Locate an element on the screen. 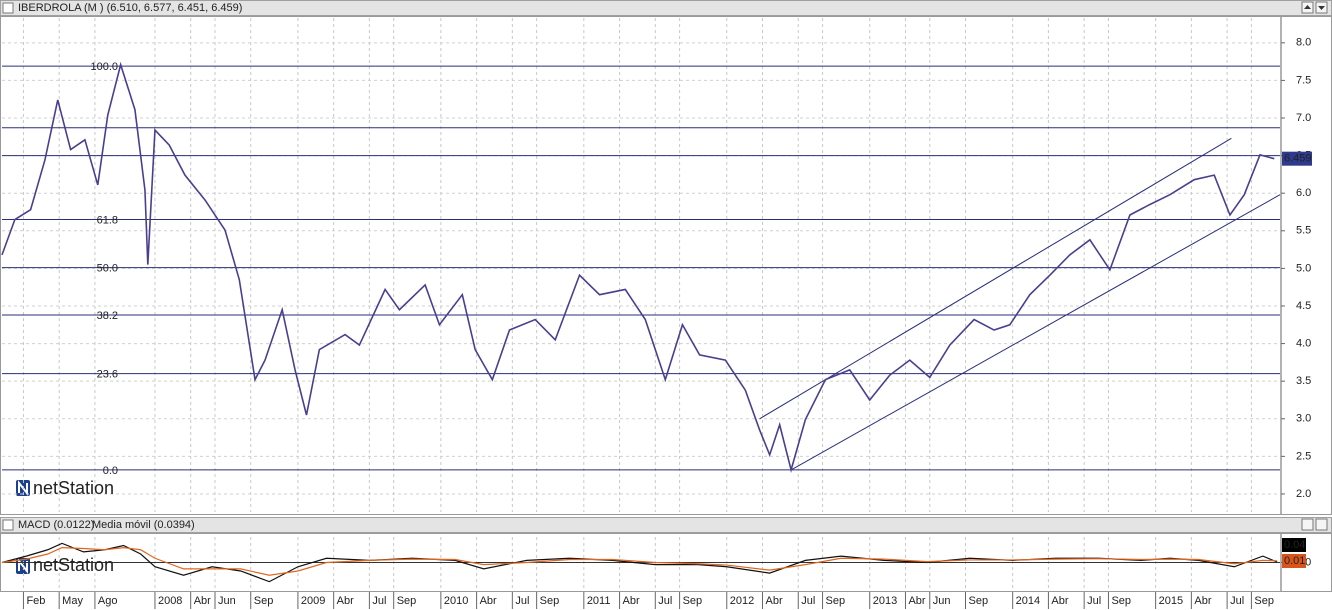 The image size is (1332, 610). x-tick-label: 2010 is located at coordinates (456, 601).